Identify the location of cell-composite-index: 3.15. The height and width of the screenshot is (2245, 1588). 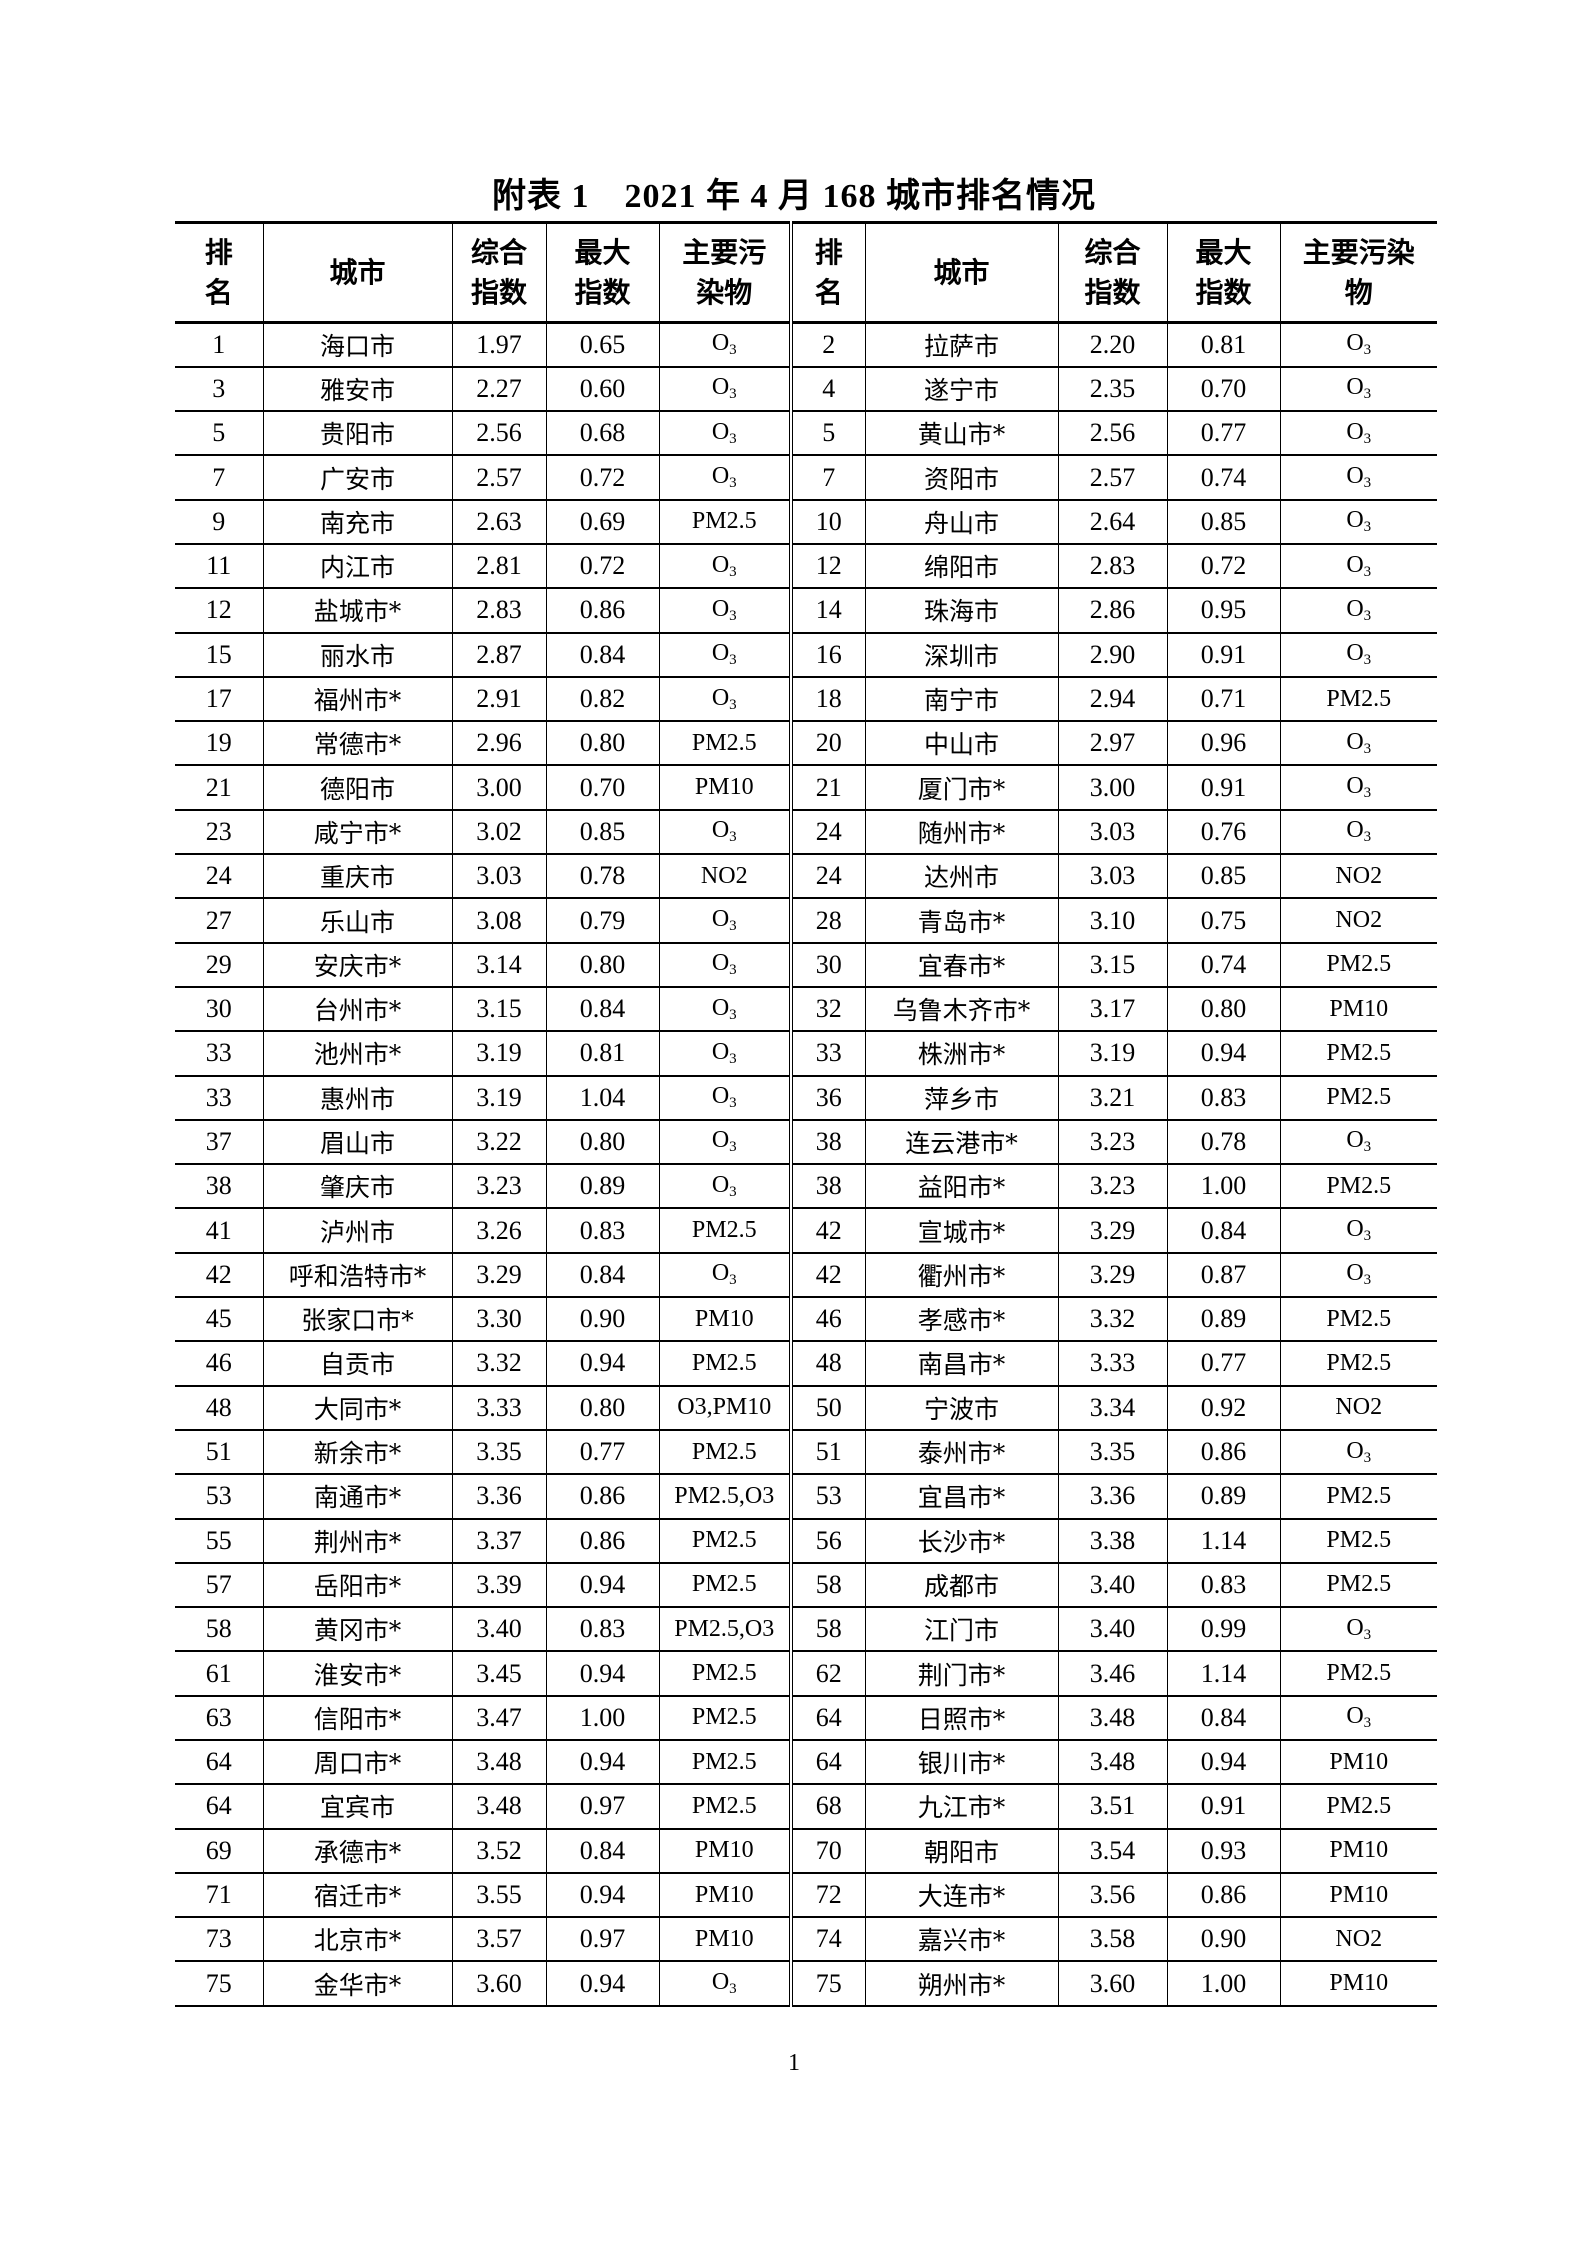
(499, 1009).